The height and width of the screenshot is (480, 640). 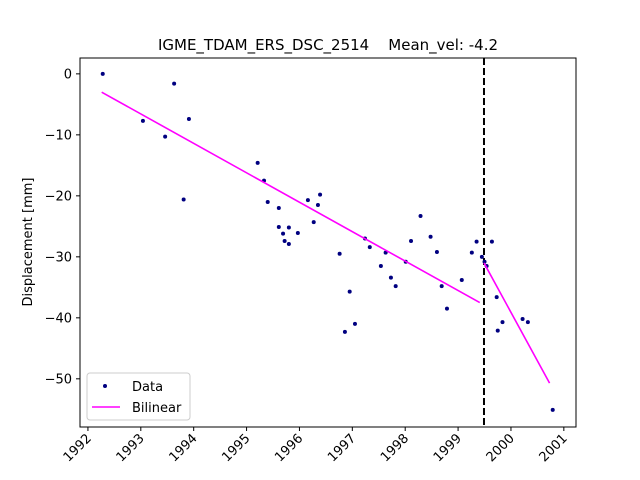 What do you see at coordinates (328, 45) in the screenshot?
I see `chart-title: IGME_TDAM_ERS_DSC_2514 Mean_vel: -4.2` at bounding box center [328, 45].